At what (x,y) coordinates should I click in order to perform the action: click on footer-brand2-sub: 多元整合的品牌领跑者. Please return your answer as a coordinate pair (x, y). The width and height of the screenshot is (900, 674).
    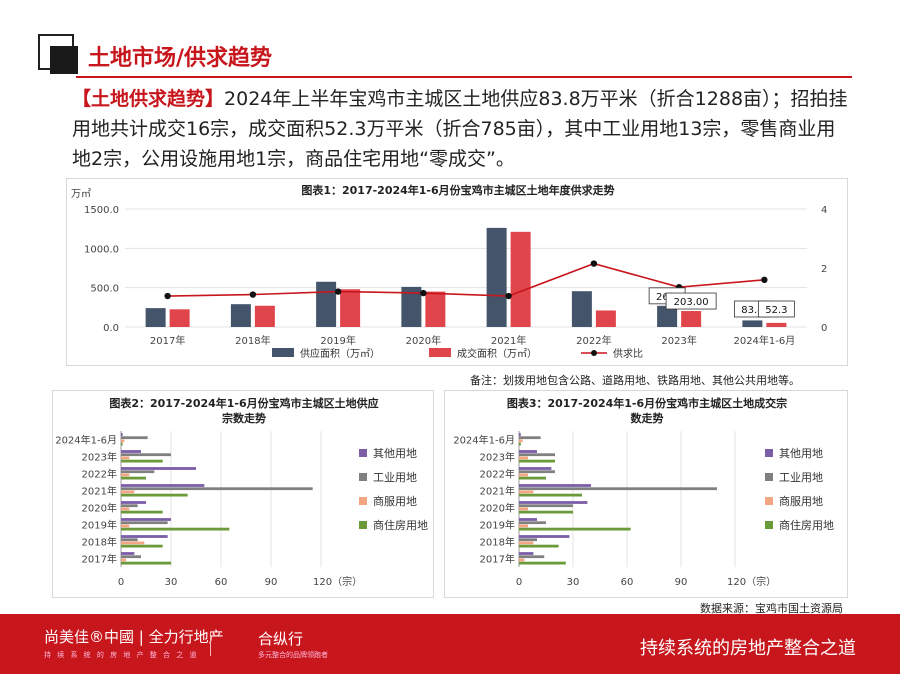
    Looking at the image, I should click on (293, 655).